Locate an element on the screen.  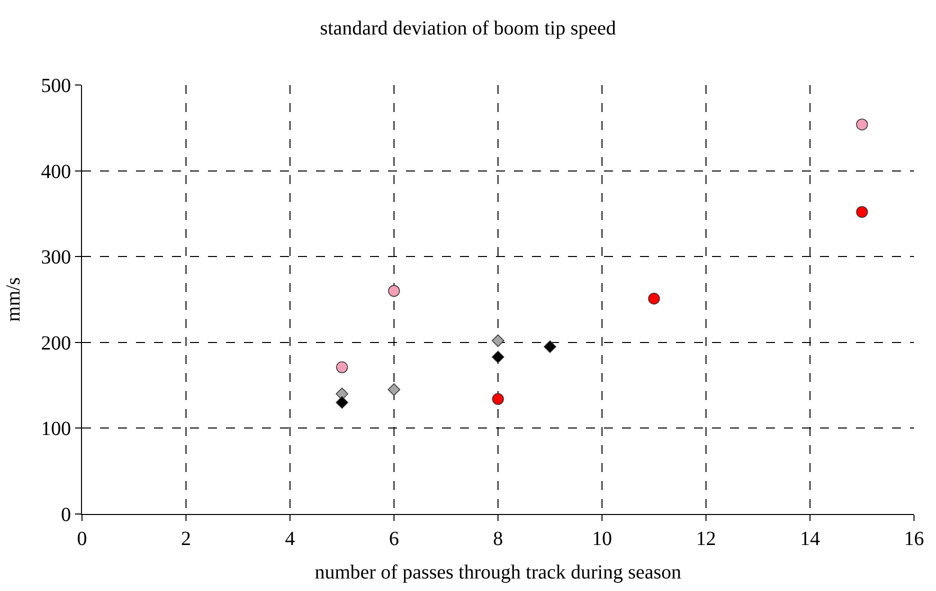
x-axis-title: number of passes through track during season is located at coordinates (498, 573).